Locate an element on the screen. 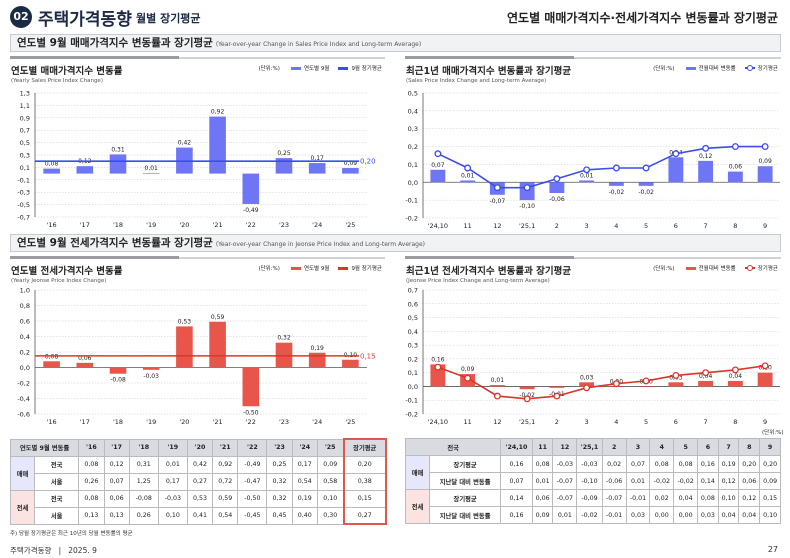  column-header: 8 is located at coordinates (749, 447).